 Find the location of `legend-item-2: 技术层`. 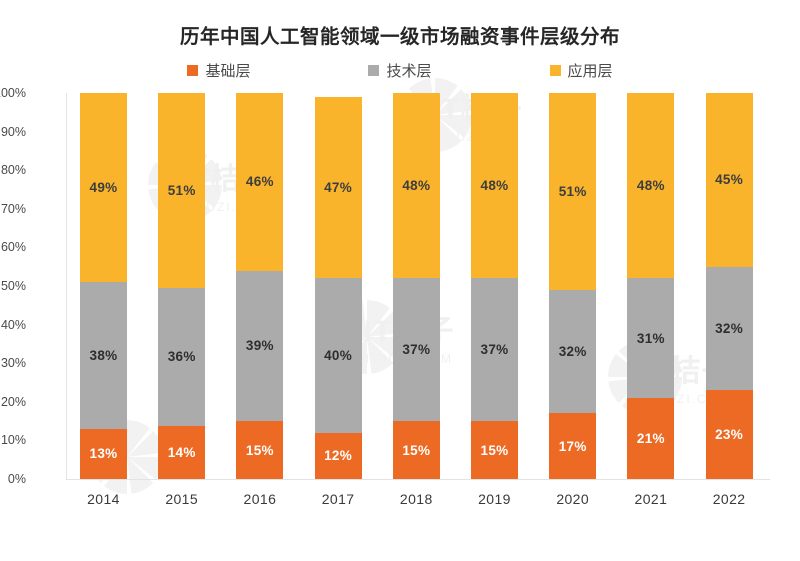

legend-item-2: 技术层 is located at coordinates (400, 70).